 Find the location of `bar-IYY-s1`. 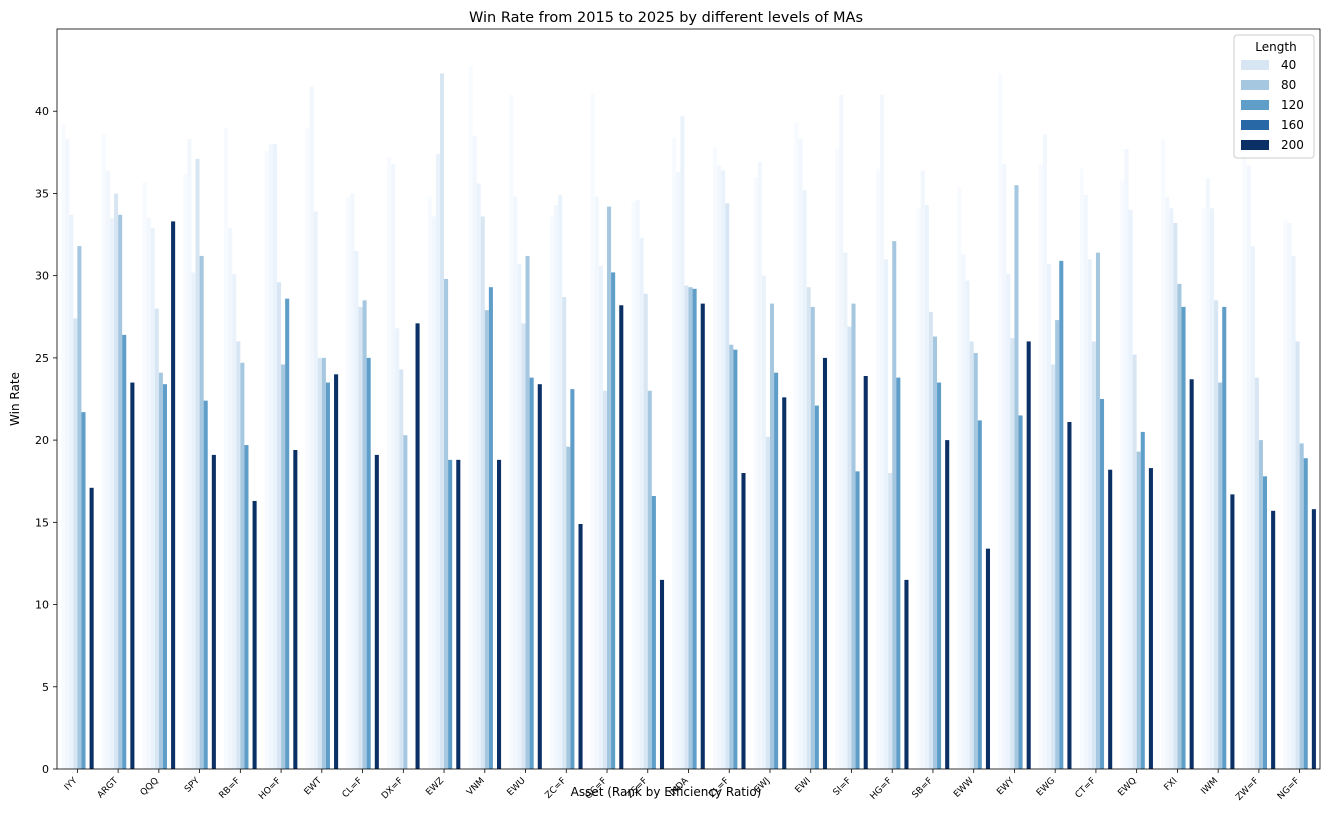

bar-IYY-s1 is located at coordinates (67, 454).